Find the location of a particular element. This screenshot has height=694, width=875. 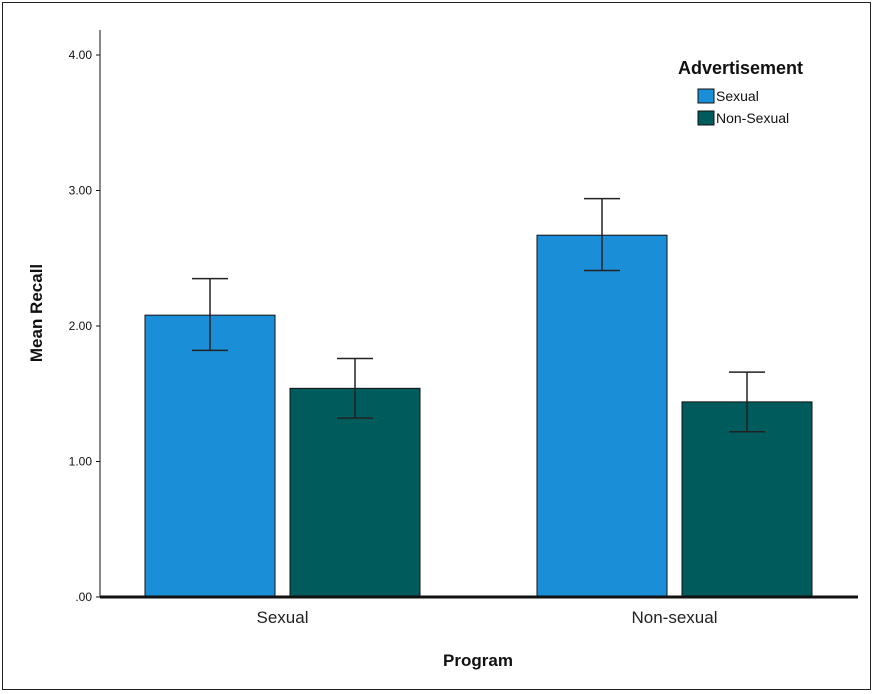

x-tick-label: Non-sexual is located at coordinates (675, 617).